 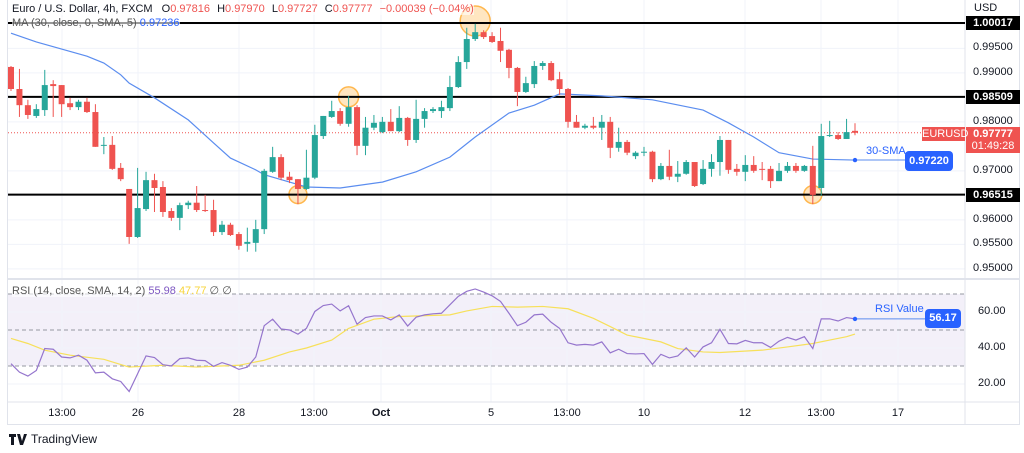 I want to click on open-label: O, so click(x=166, y=9).